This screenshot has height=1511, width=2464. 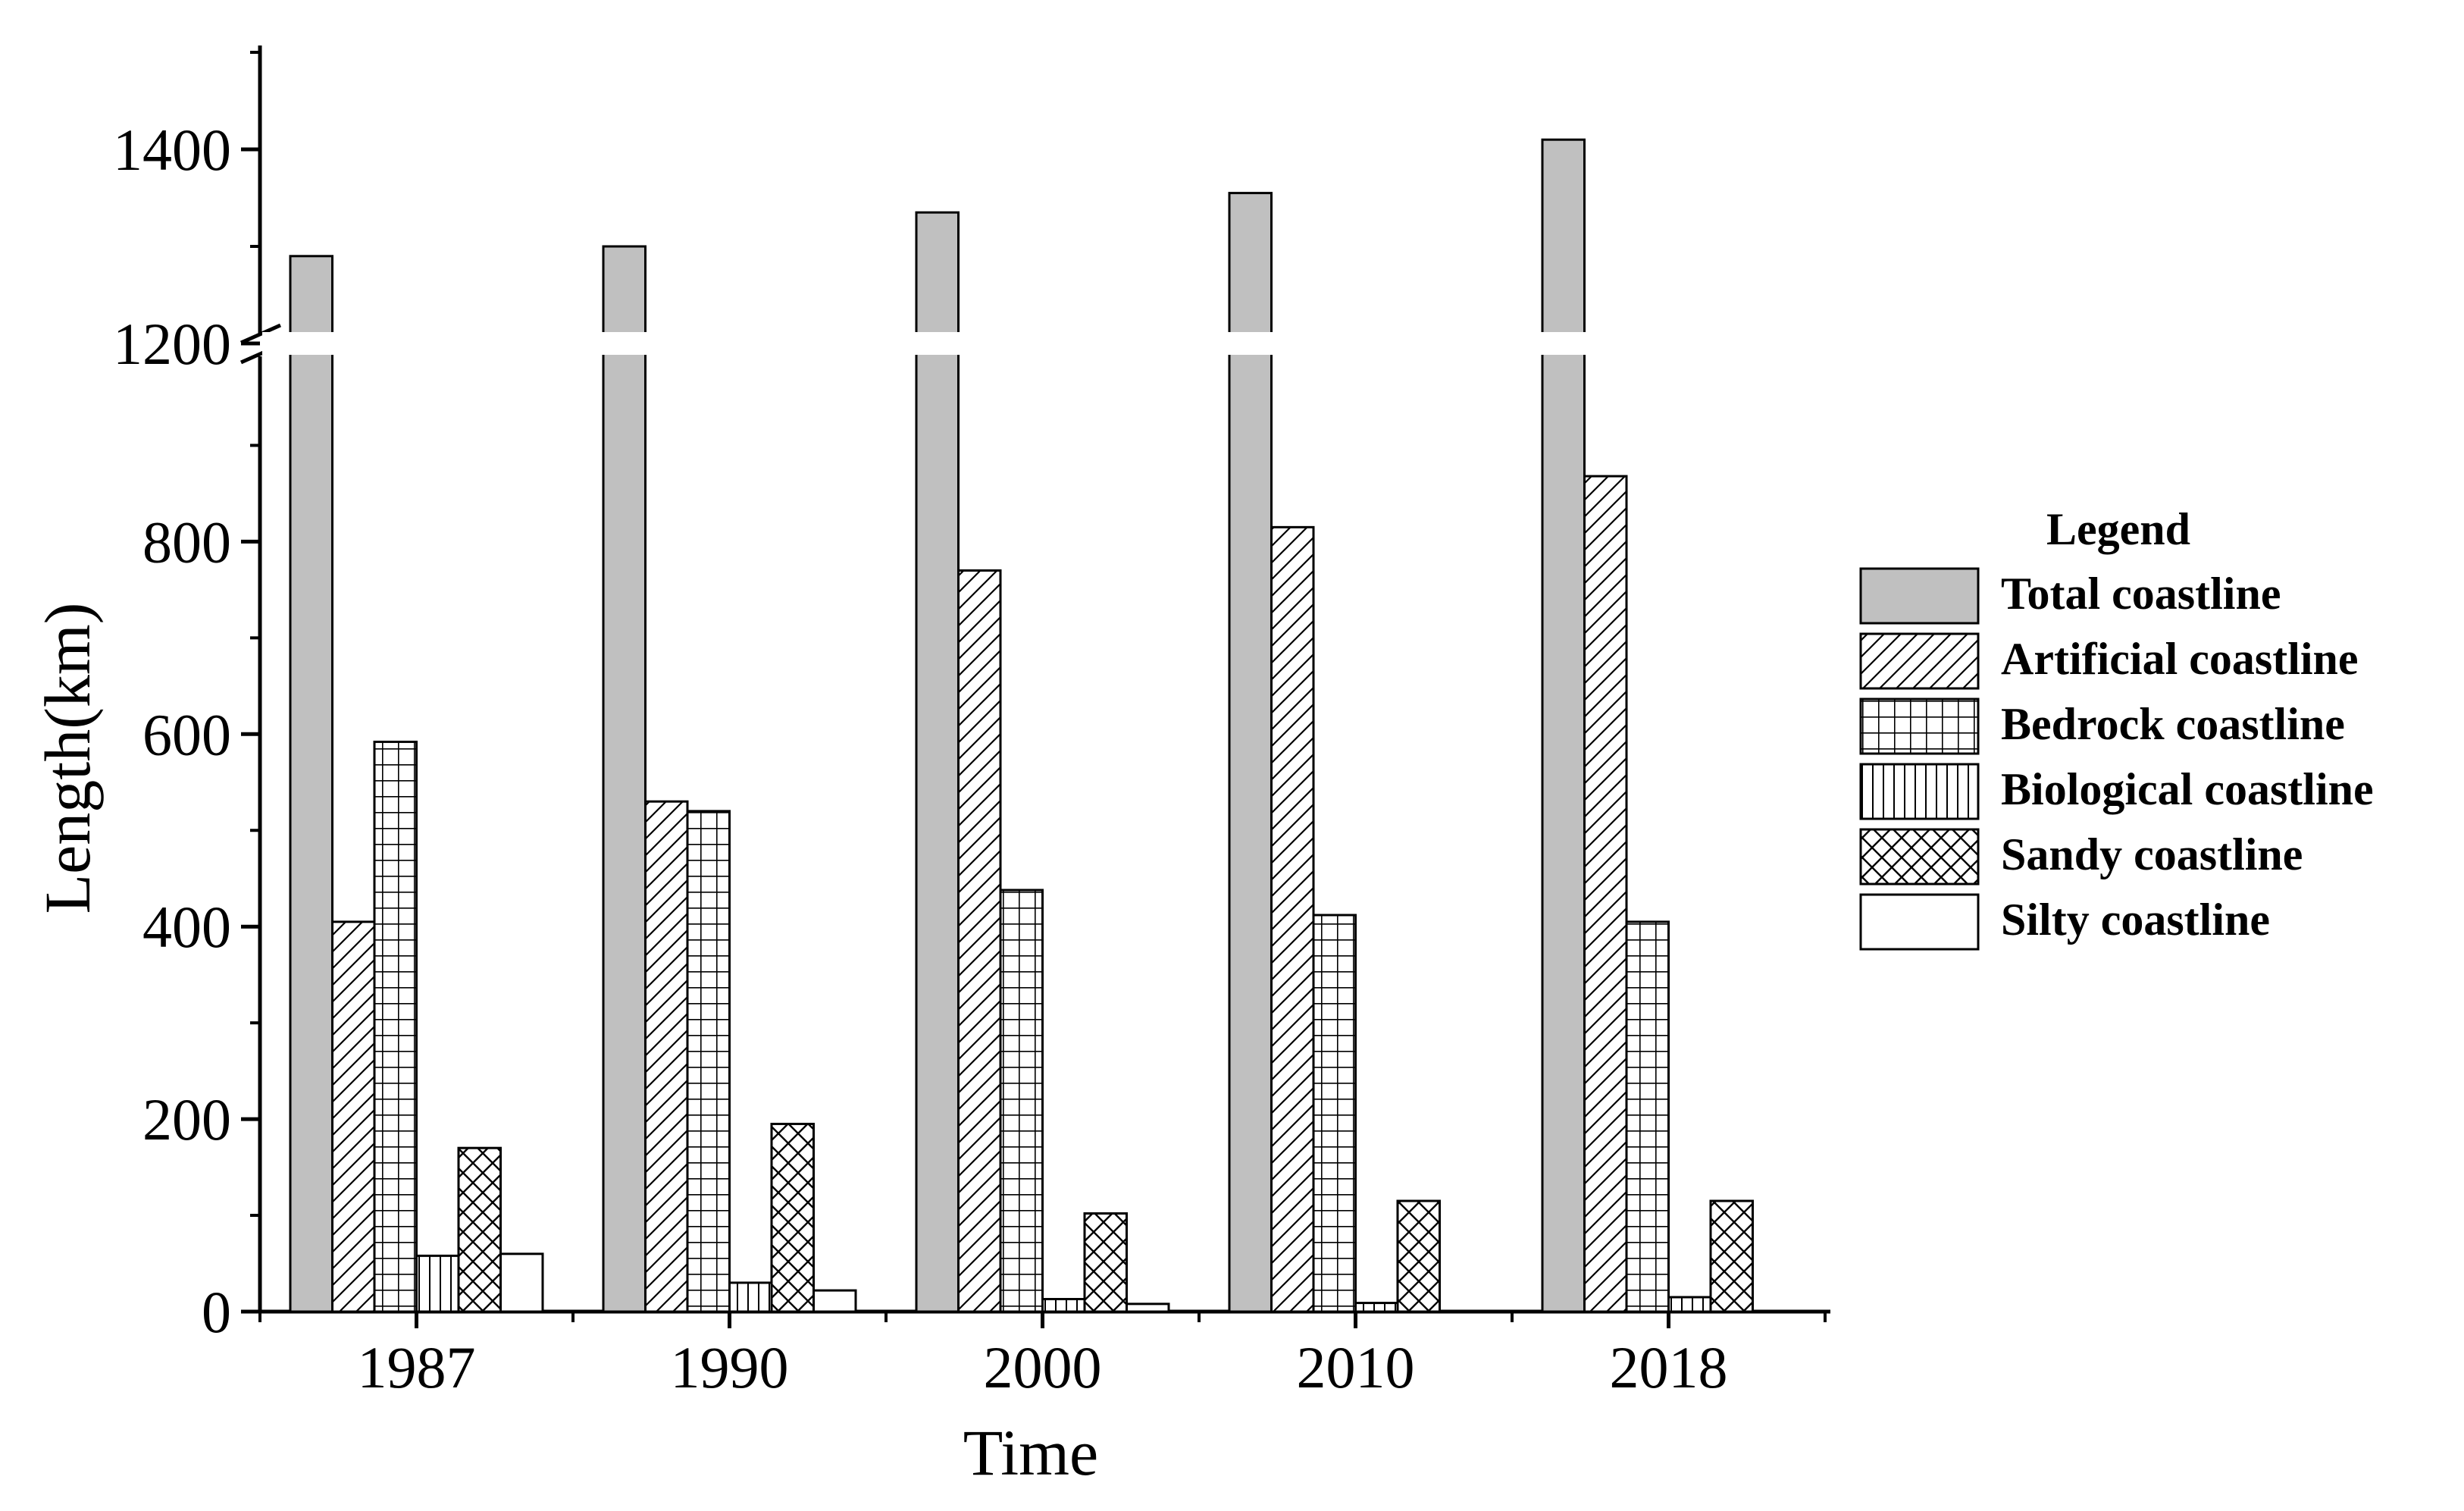 I want to click on bar-total-coastline-1987, so click(x=311, y=784).